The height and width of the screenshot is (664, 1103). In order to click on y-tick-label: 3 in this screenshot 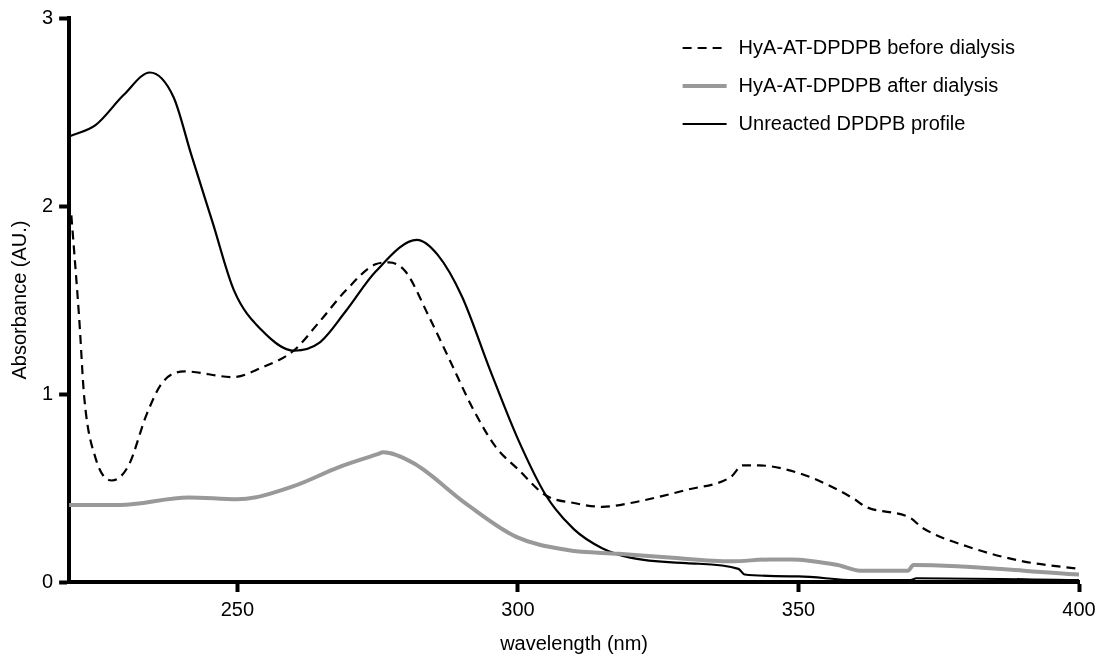, I will do `click(48, 16)`.